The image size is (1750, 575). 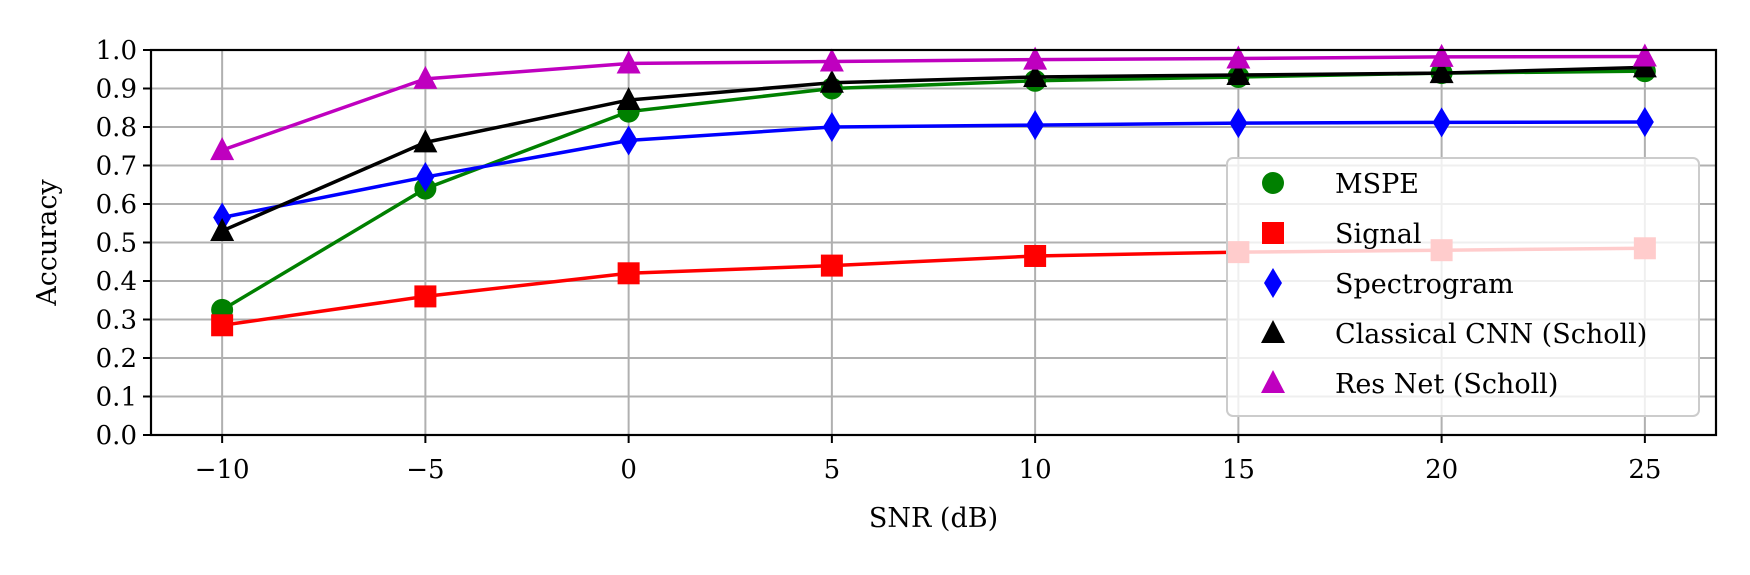 I want to click on x-tick-label: 0, so click(x=628, y=470).